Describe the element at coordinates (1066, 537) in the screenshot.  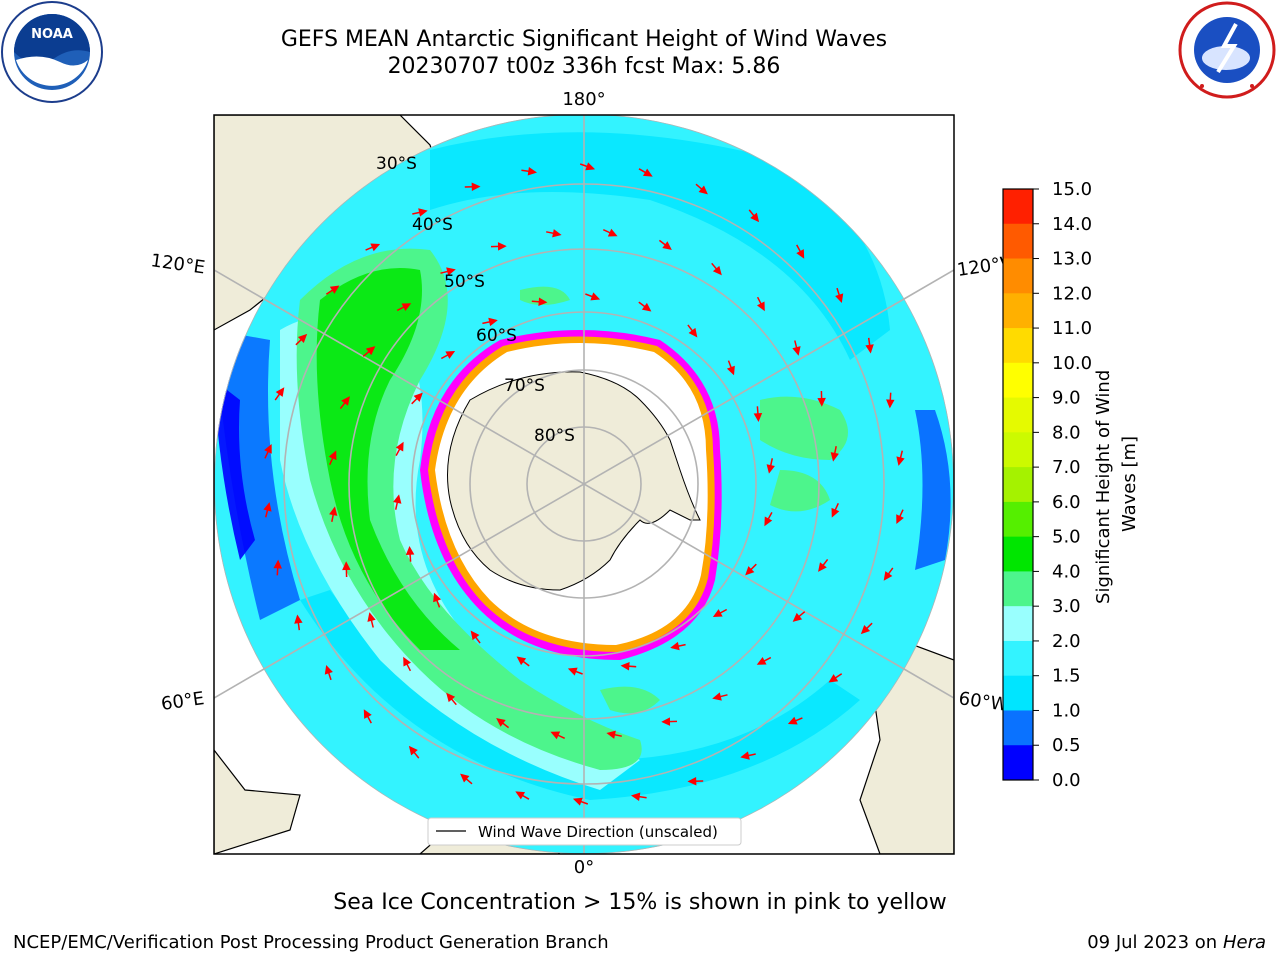
I see `colorbar-tick-label: 5.0` at that location.